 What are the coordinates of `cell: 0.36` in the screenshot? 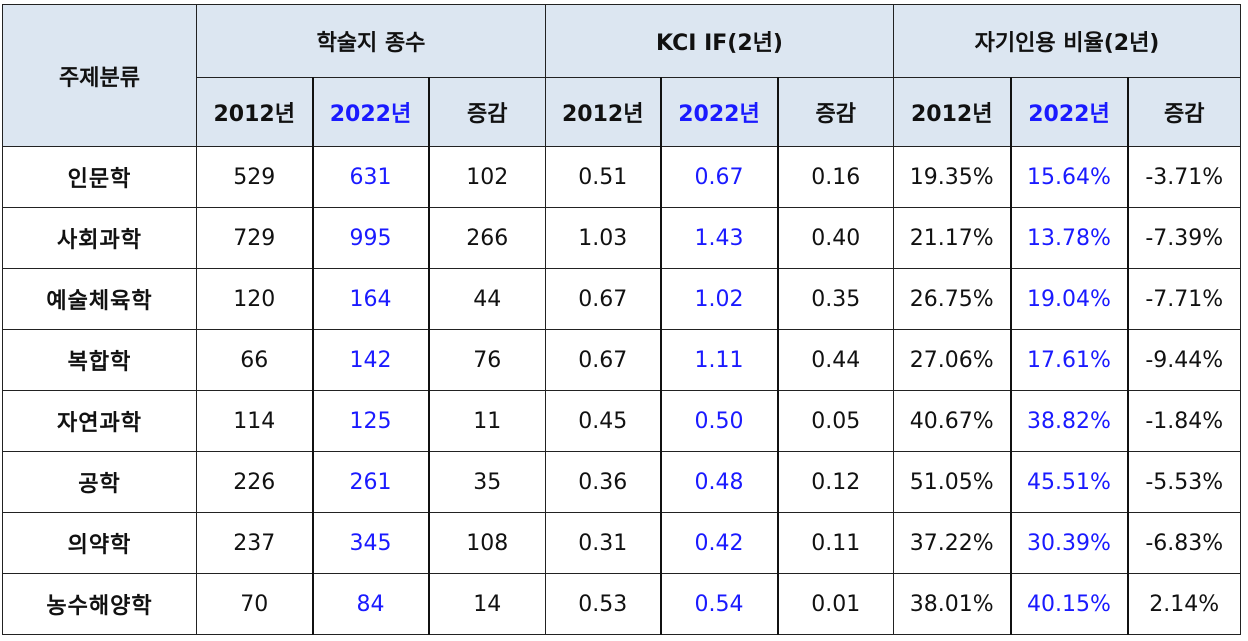 It's located at (603, 482).